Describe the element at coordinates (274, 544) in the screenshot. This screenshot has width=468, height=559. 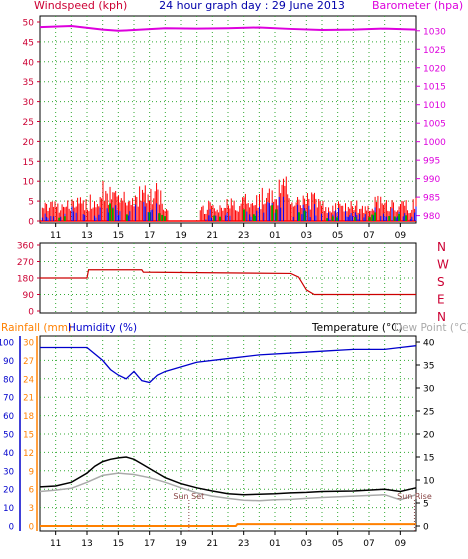
I see `x-tick-label: 01` at that location.